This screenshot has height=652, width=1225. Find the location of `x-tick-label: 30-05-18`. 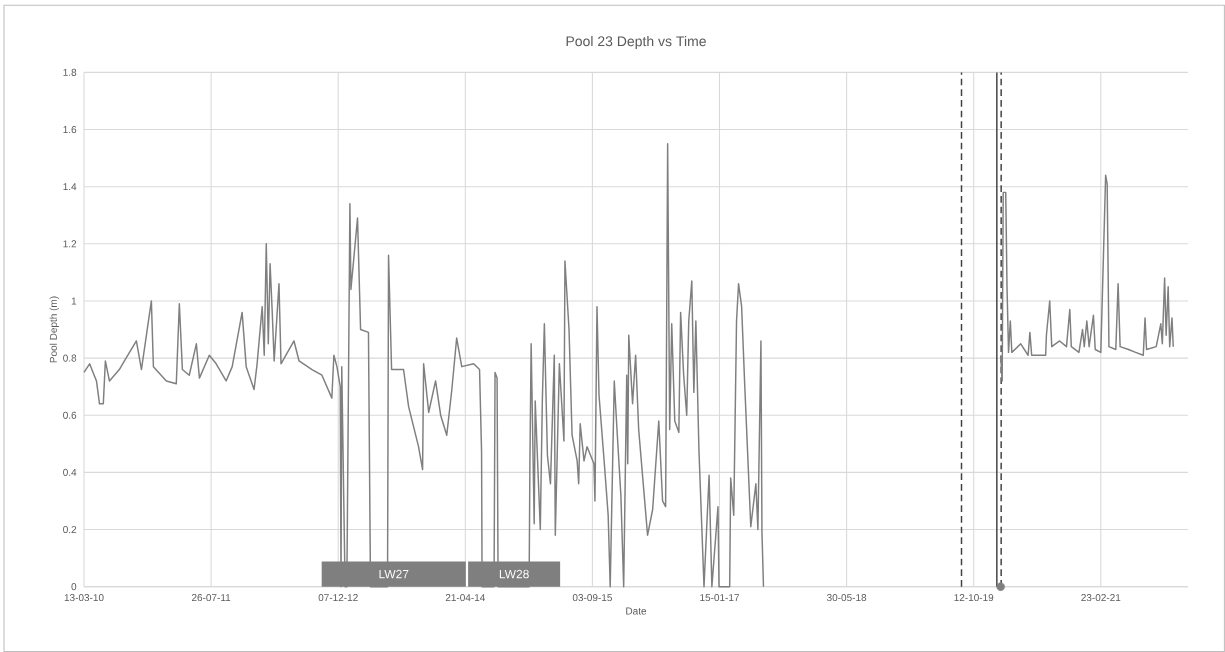

x-tick-label: 30-05-18 is located at coordinates (846, 598).